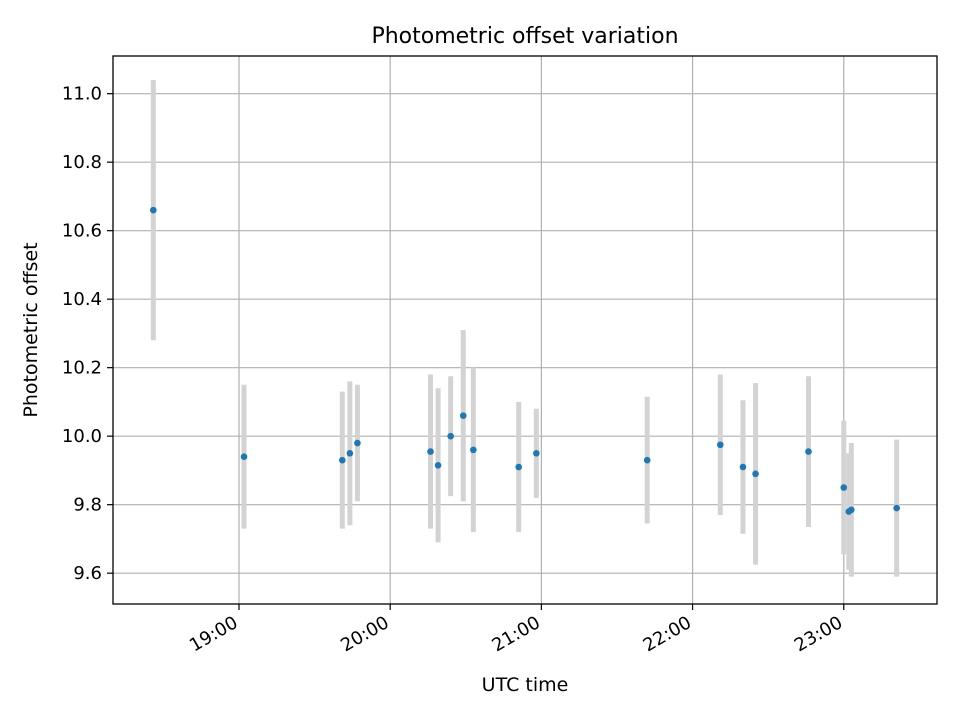 This screenshot has width=960, height=720. Describe the element at coordinates (82, 94) in the screenshot. I see `y-tick-label: 11.0` at that location.